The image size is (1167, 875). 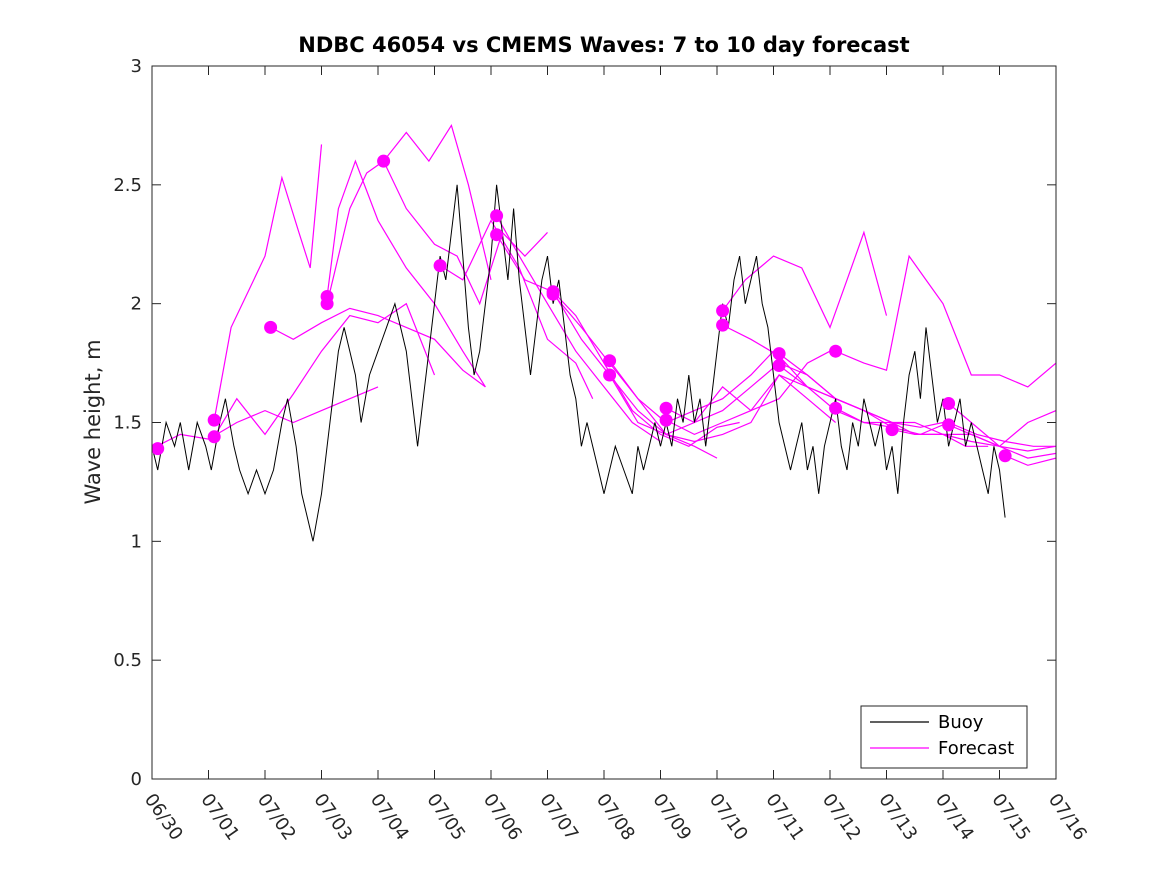 What do you see at coordinates (961, 722) in the screenshot?
I see `legend-label-buoy: Buoy` at bounding box center [961, 722].